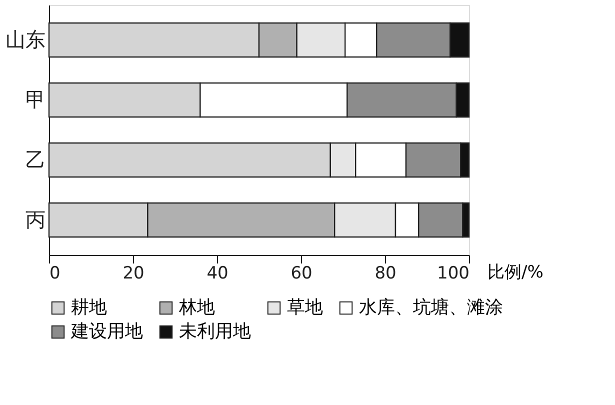 This screenshot has height=405, width=615. What do you see at coordinates (305, 307) in the screenshot?
I see `legend-label: 草地` at bounding box center [305, 307].